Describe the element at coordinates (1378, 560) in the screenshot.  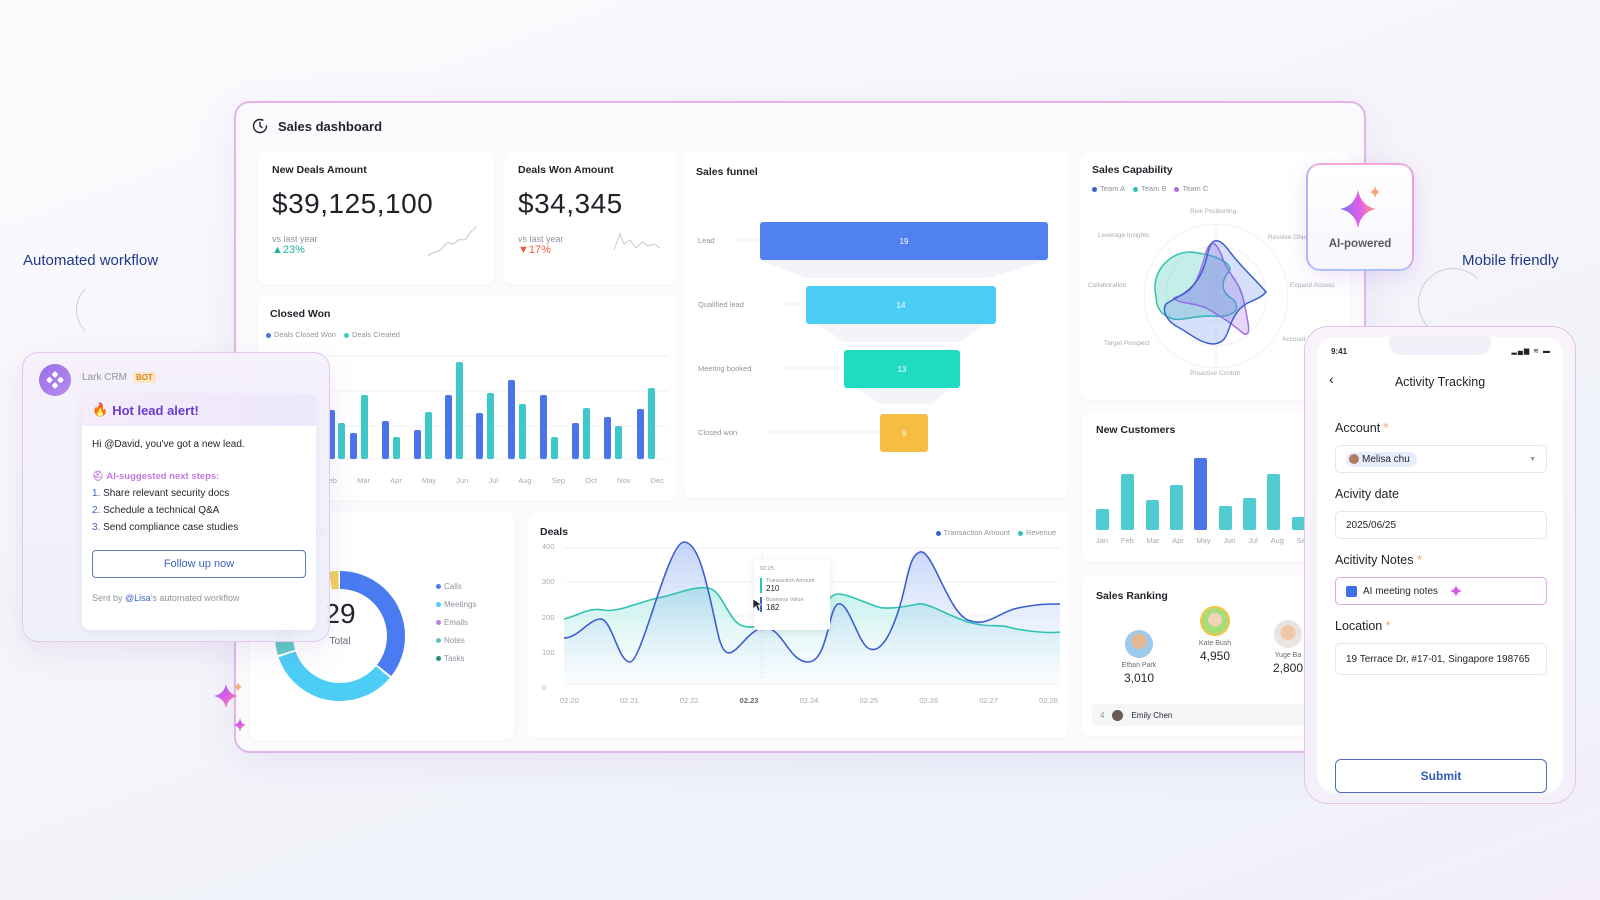
I see `activity-notes-label: Acitivity Notes *` at that location.